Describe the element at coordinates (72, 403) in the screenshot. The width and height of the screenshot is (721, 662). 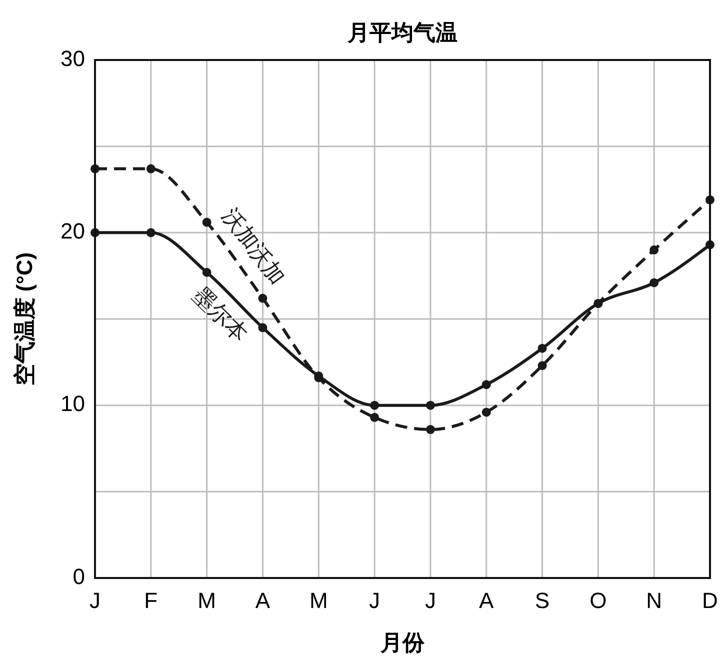
I see `y-tick-label: 10` at that location.